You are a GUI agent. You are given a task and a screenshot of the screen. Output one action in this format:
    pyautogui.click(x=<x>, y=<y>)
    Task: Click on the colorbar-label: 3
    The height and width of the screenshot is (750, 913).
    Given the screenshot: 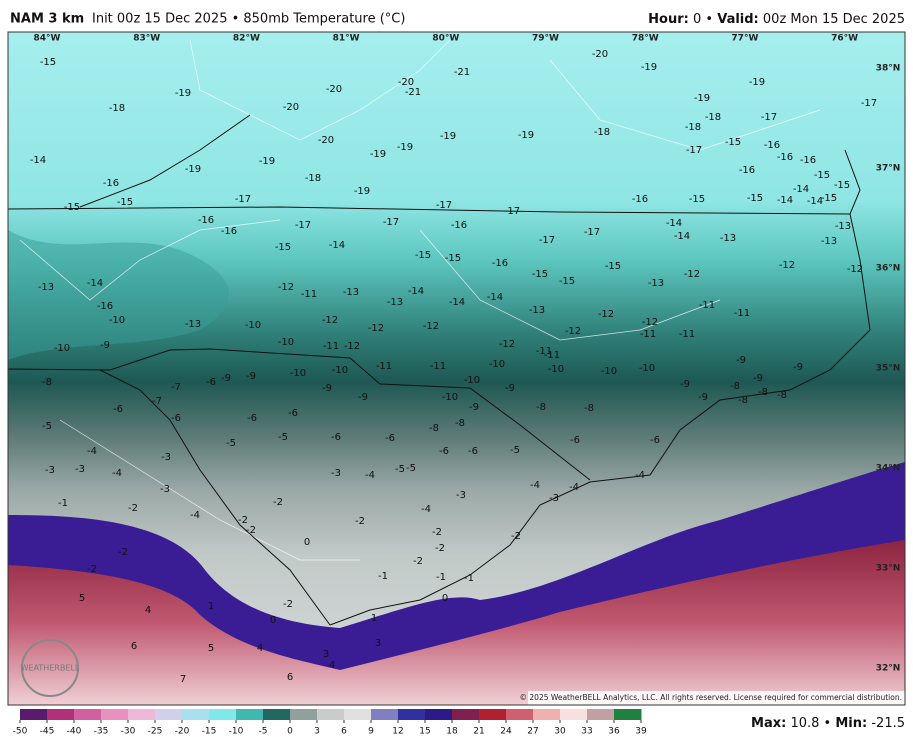 What is the action you would take?
    pyautogui.click(x=317, y=732)
    